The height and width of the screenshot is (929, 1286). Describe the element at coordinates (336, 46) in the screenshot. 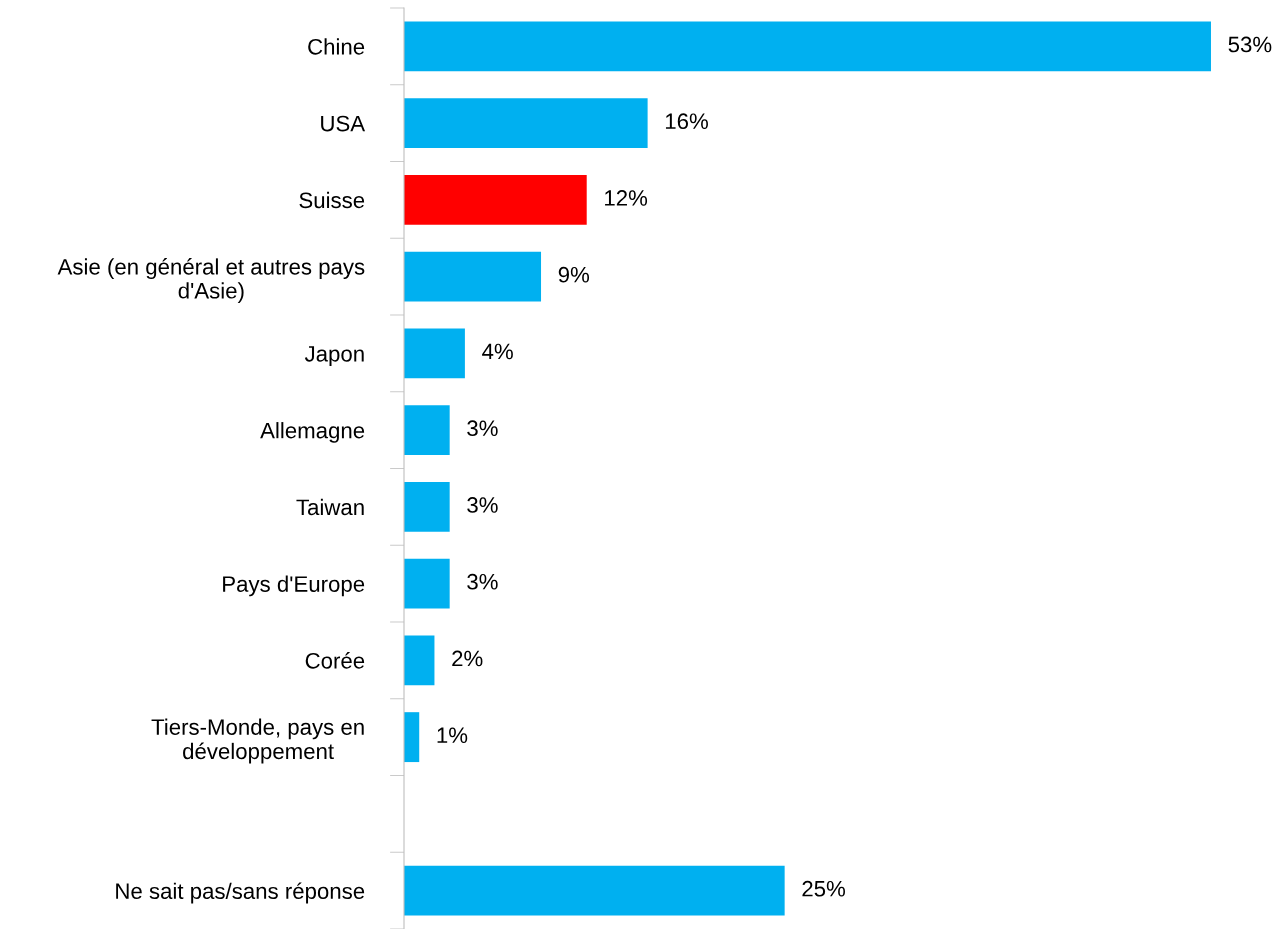

I see `y-tick-label: Chine` at that location.